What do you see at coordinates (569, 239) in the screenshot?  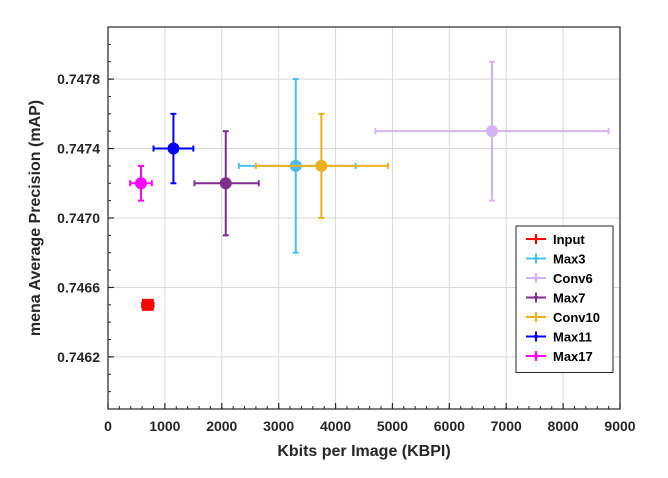 I see `legend-label-input: Input` at bounding box center [569, 239].